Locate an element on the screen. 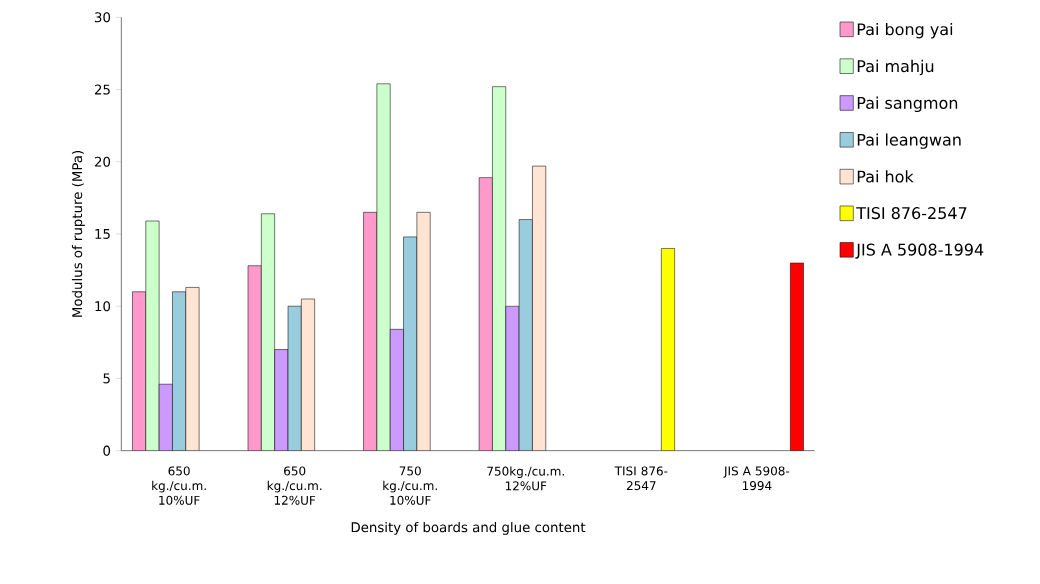  legend-label: JIS A 5908-1994 is located at coordinates (919, 251).